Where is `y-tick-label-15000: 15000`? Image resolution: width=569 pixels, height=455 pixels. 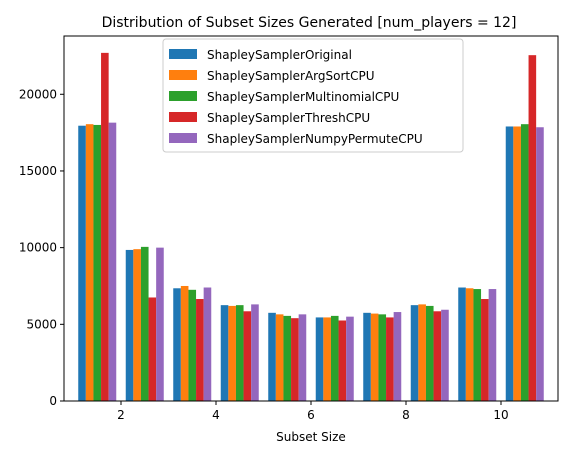
y-tick-label-15000: 15000 is located at coordinates (38, 171).